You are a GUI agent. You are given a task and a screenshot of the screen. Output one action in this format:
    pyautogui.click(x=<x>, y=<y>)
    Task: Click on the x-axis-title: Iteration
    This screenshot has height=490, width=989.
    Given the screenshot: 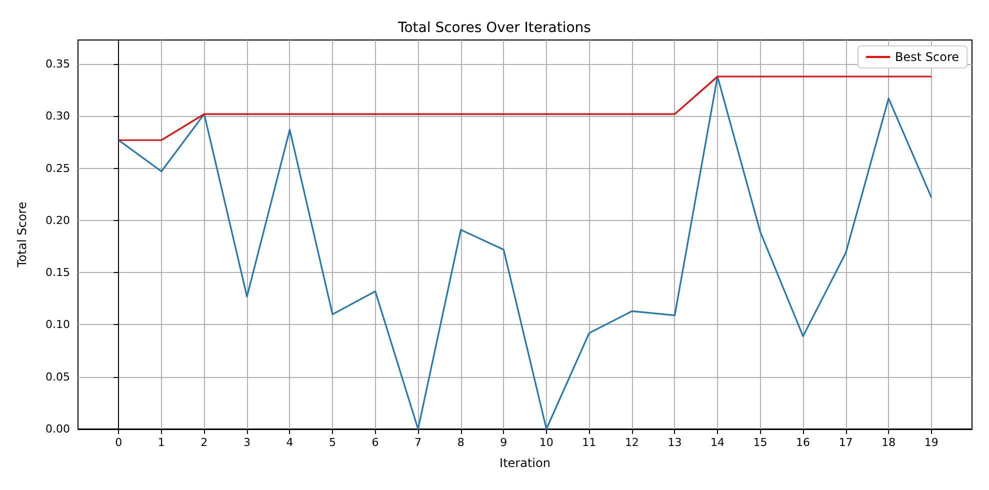 What is the action you would take?
    pyautogui.click(x=525, y=463)
    